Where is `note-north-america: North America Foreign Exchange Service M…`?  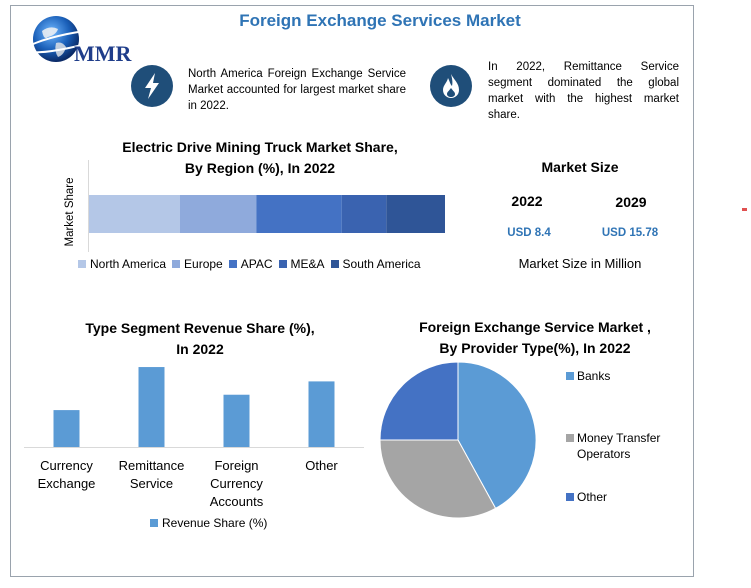
note-north-america: North America Foreign Exchange Service M… is located at coordinates (297, 90).